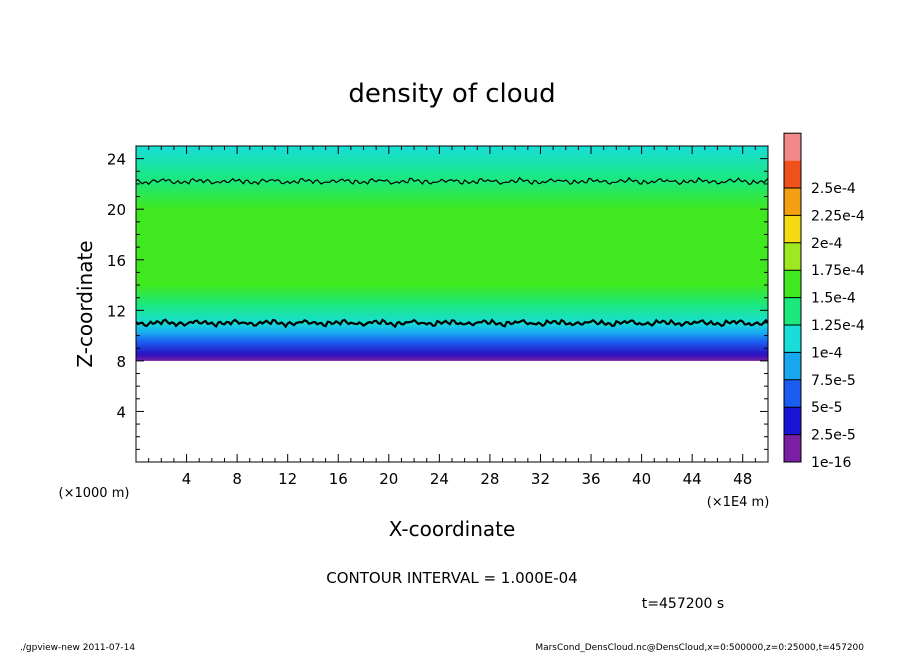 This screenshot has height=654, width=904. Describe the element at coordinates (452, 529) in the screenshot. I see `x-axis-title: X-coordinate` at that location.